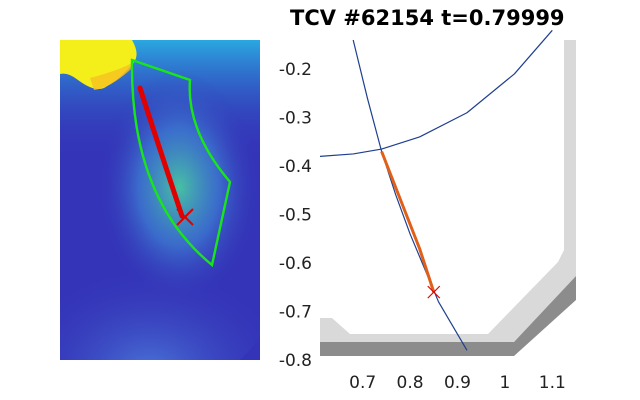  Describe the element at coordinates (295, 167) in the screenshot. I see `y-tick-label: -0.4` at that location.